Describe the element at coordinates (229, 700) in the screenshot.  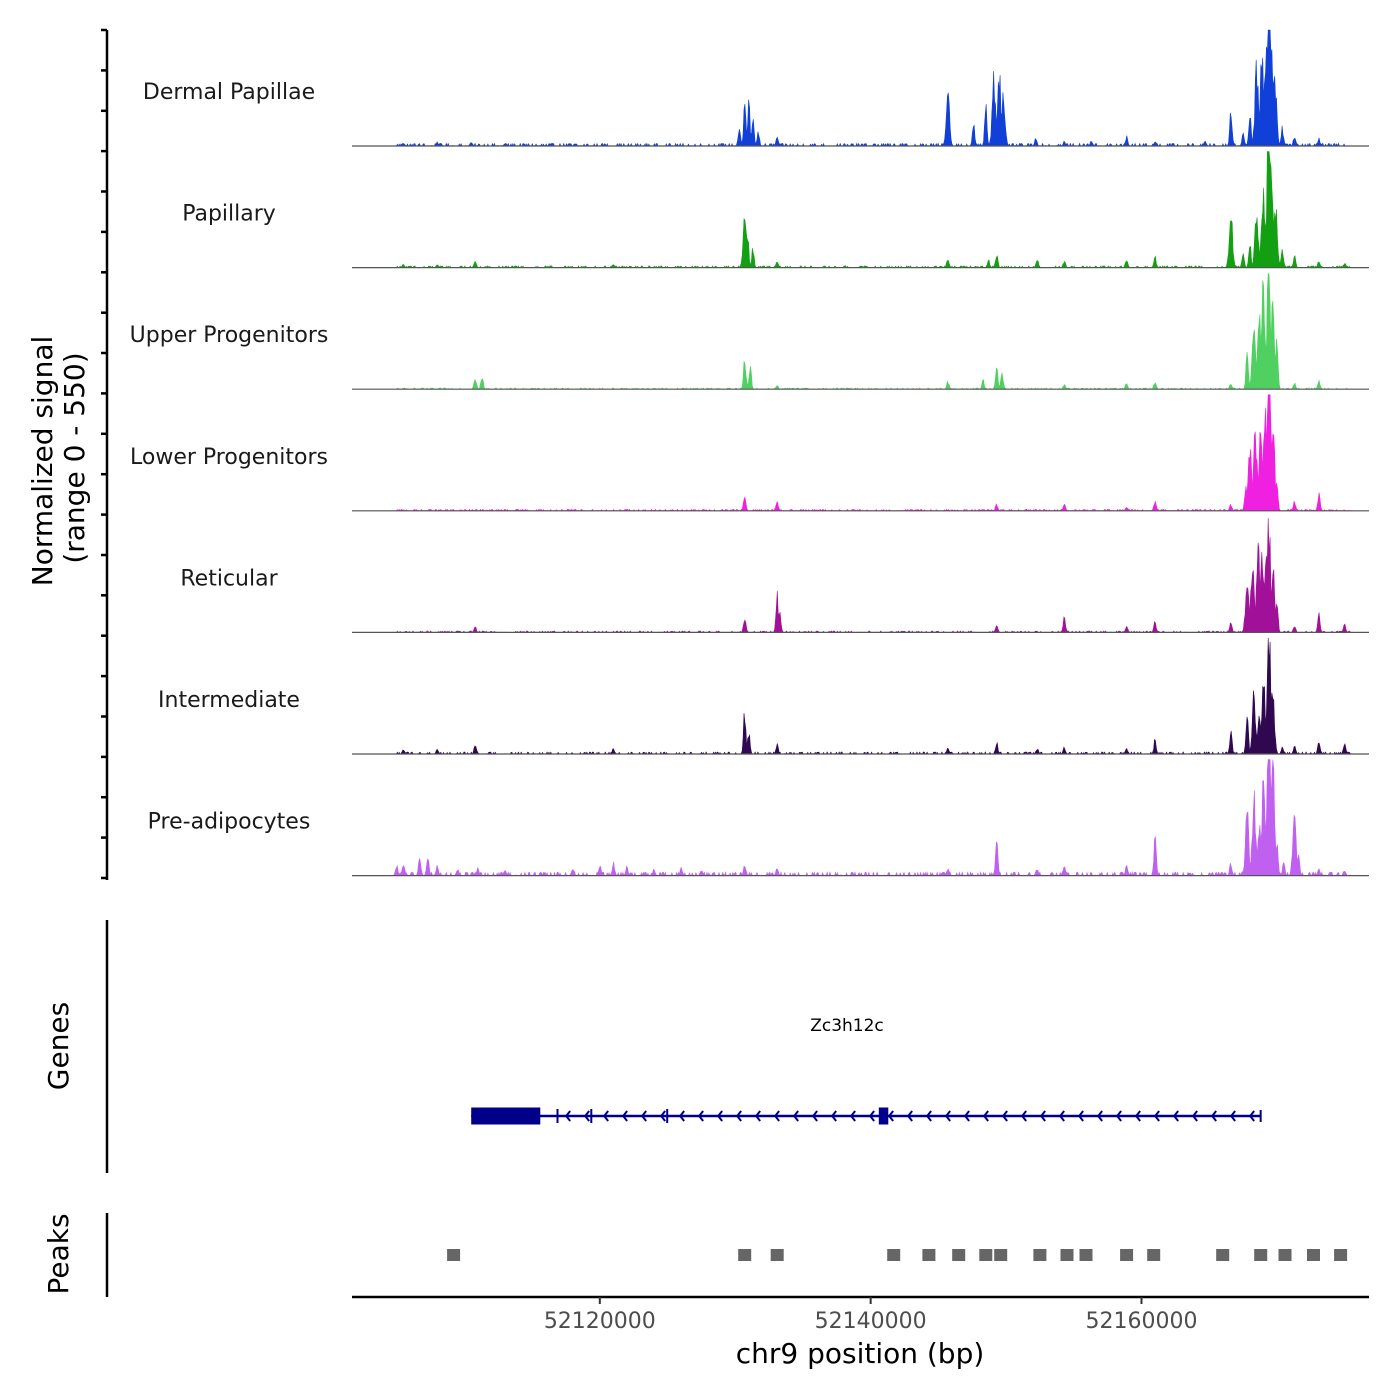
I see `track-label: Intermediate` at that location.